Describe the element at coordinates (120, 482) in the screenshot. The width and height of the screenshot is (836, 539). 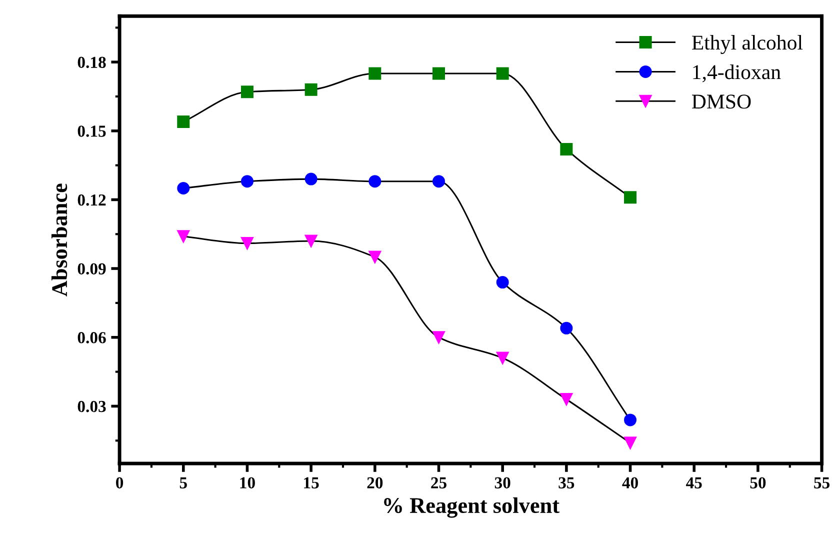
I see `x-tick-label: 0` at that location.